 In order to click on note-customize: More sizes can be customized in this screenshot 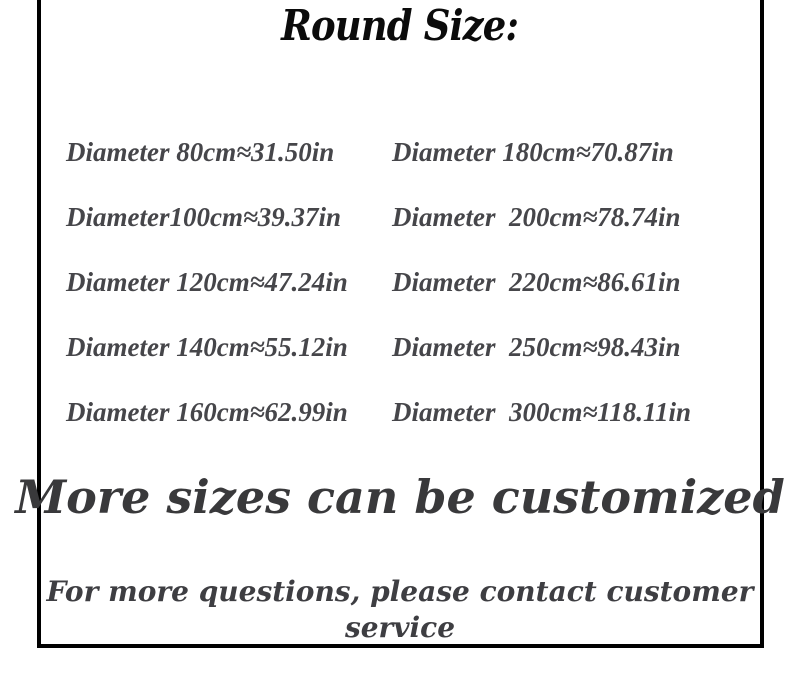, I will do `click(400, 497)`.